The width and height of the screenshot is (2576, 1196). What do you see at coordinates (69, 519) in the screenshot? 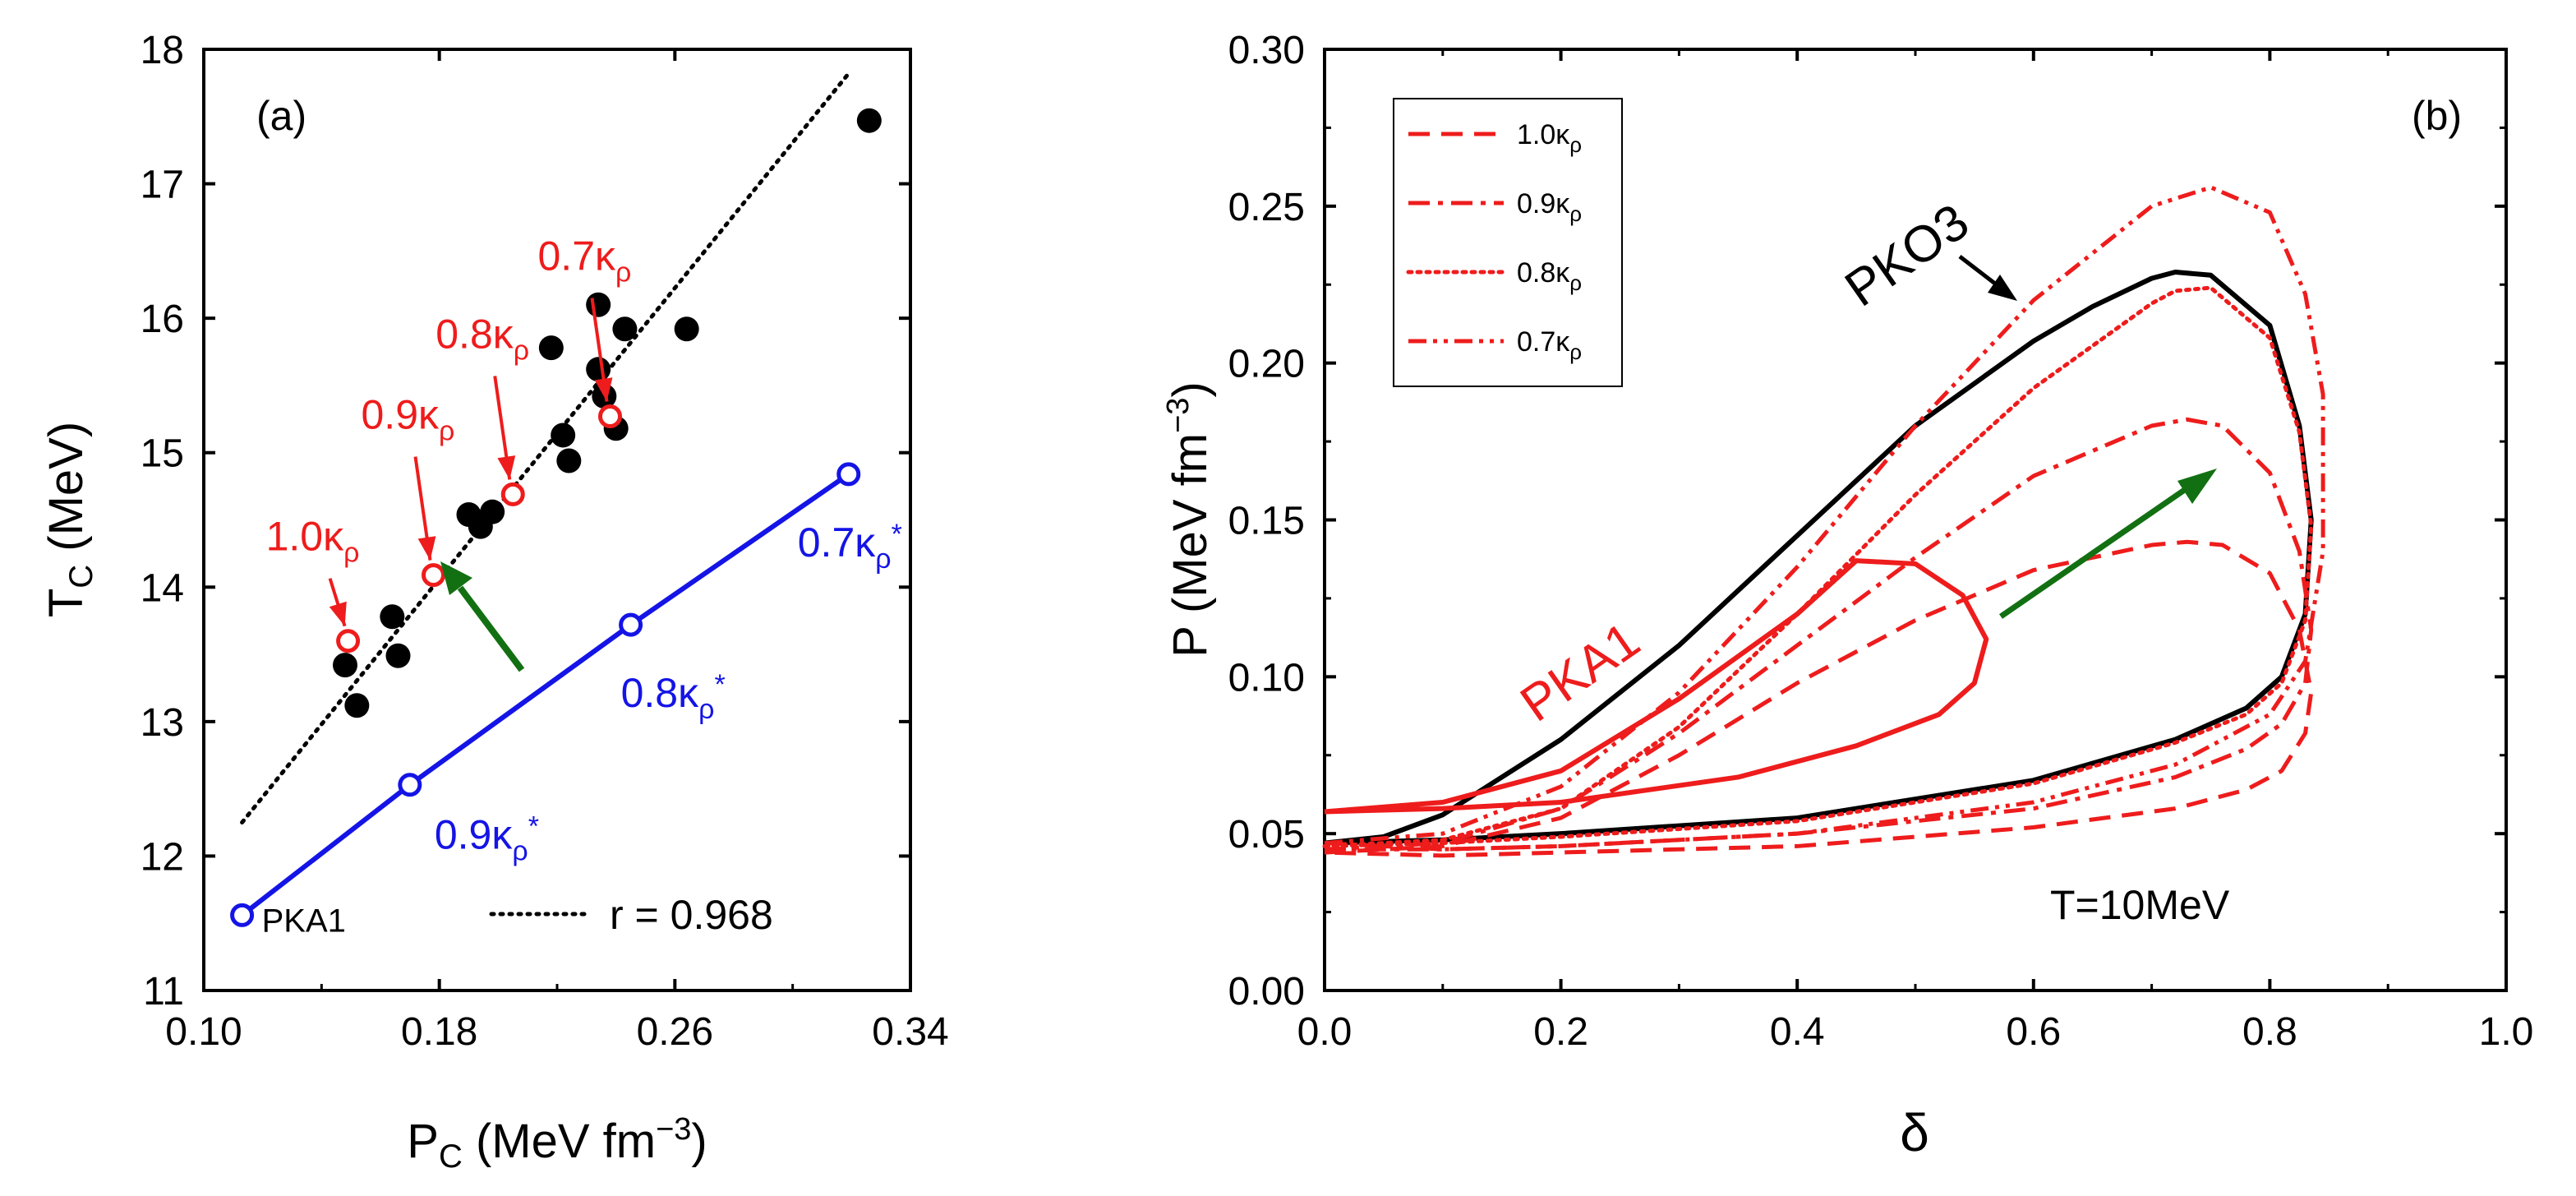
I see `panel-a-ylabel: TC (MeV)` at bounding box center [69, 519].